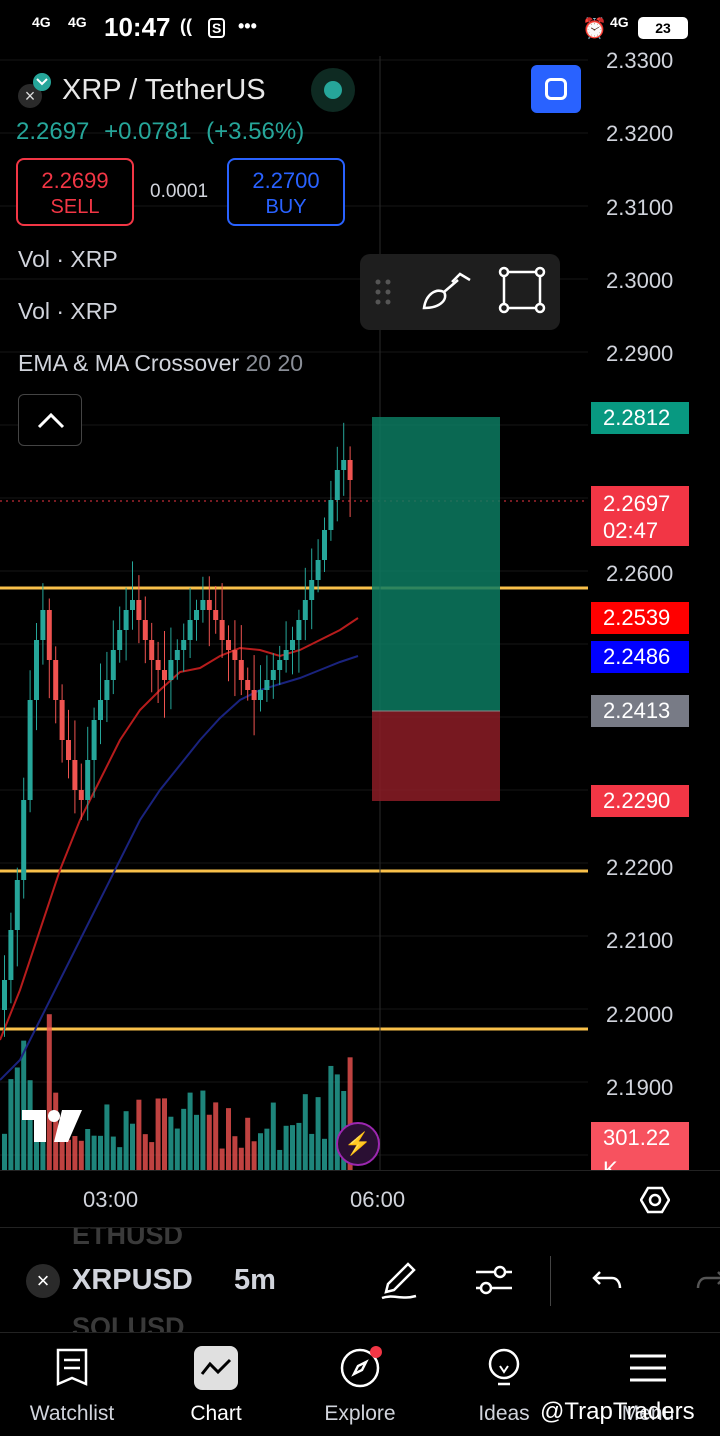 The image size is (720, 1436). I want to click on battery-icon: 23, so click(663, 28).